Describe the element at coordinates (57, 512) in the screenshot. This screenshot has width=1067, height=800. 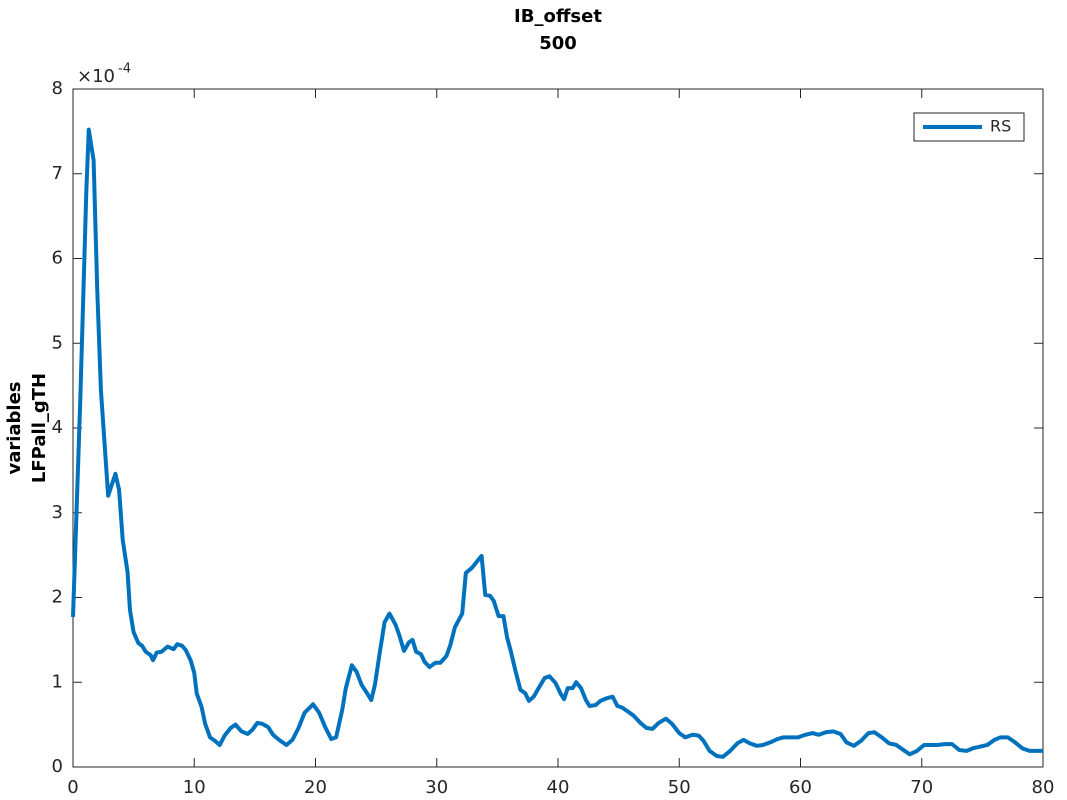
I see `y-tick-label: 3` at that location.